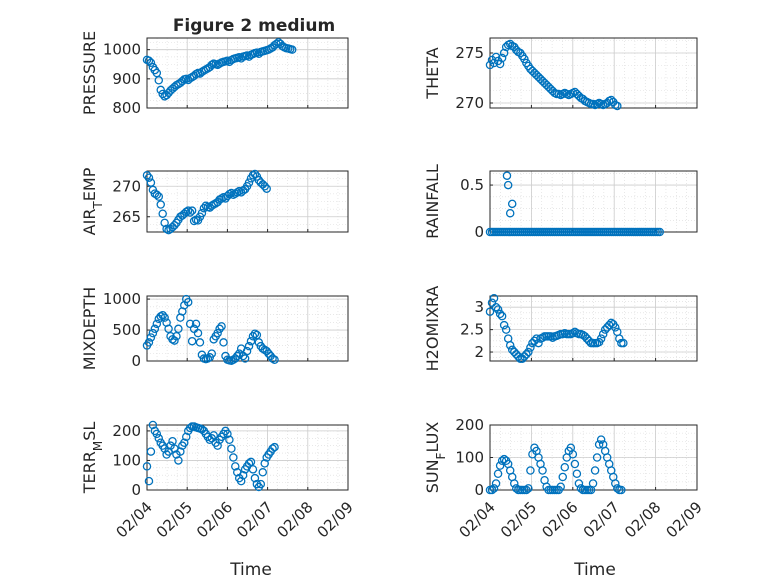 The width and height of the screenshot is (778, 583). Describe the element at coordinates (560, 202) in the screenshot. I see `axes-rainfall: 0 0.5 RAINFALL` at that location.